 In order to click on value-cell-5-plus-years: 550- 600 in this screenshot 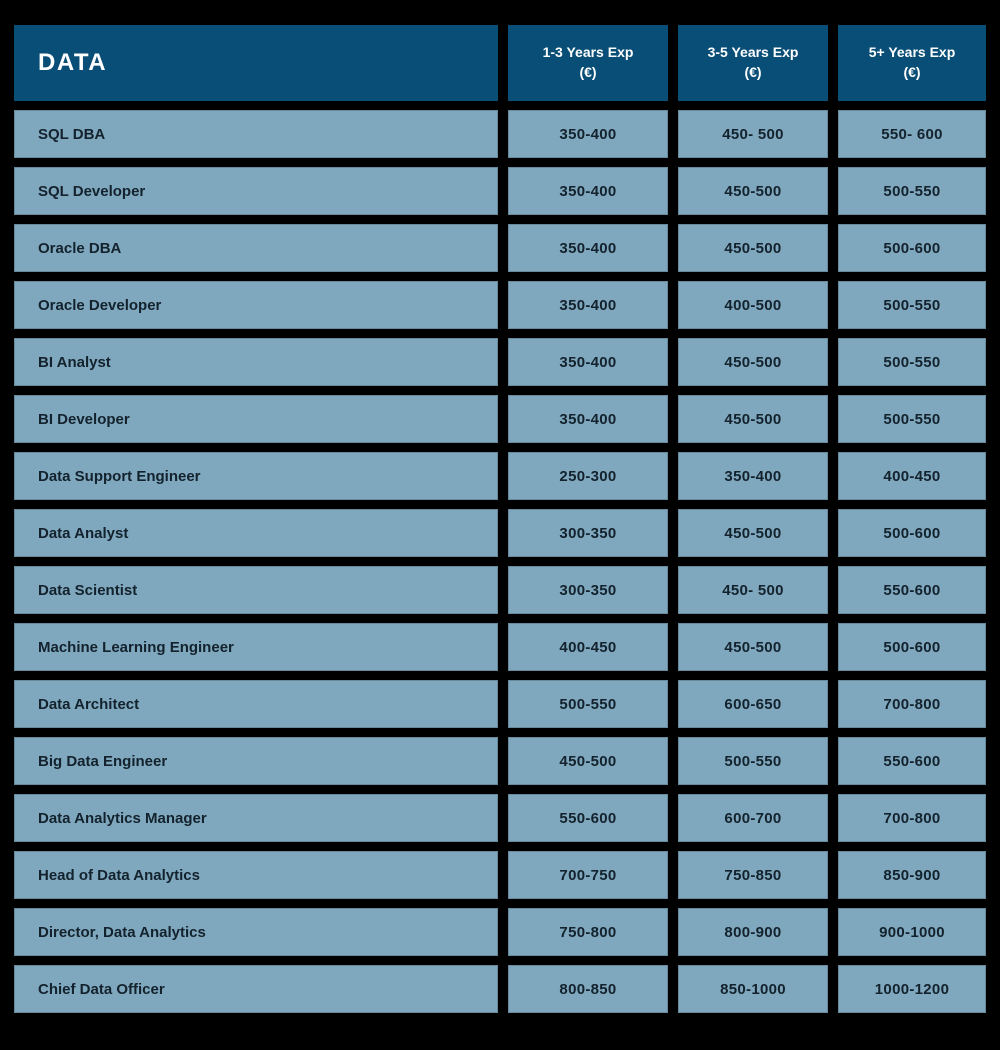, I will do `click(912, 134)`.